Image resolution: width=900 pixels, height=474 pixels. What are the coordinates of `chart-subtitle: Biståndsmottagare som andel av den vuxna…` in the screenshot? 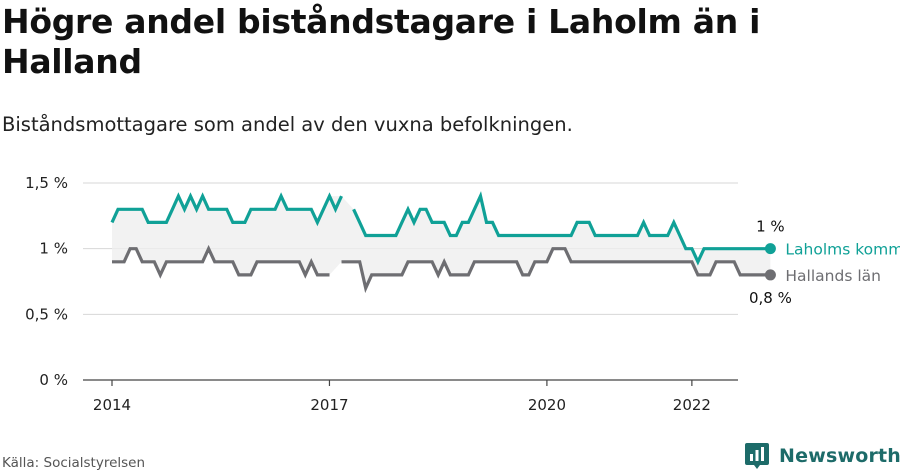 It's located at (287, 124).